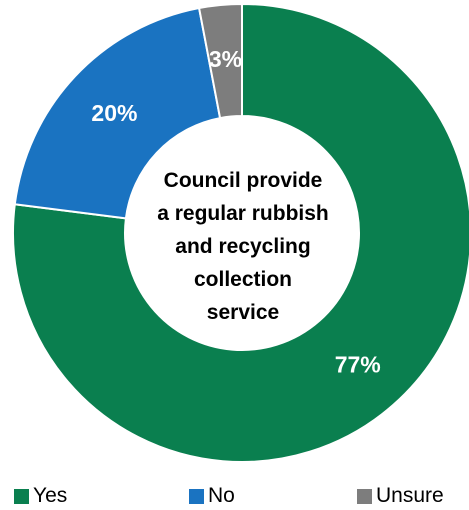 The height and width of the screenshot is (510, 469). Describe the element at coordinates (21, 496) in the screenshot. I see `legend-swatch-yes` at that location.